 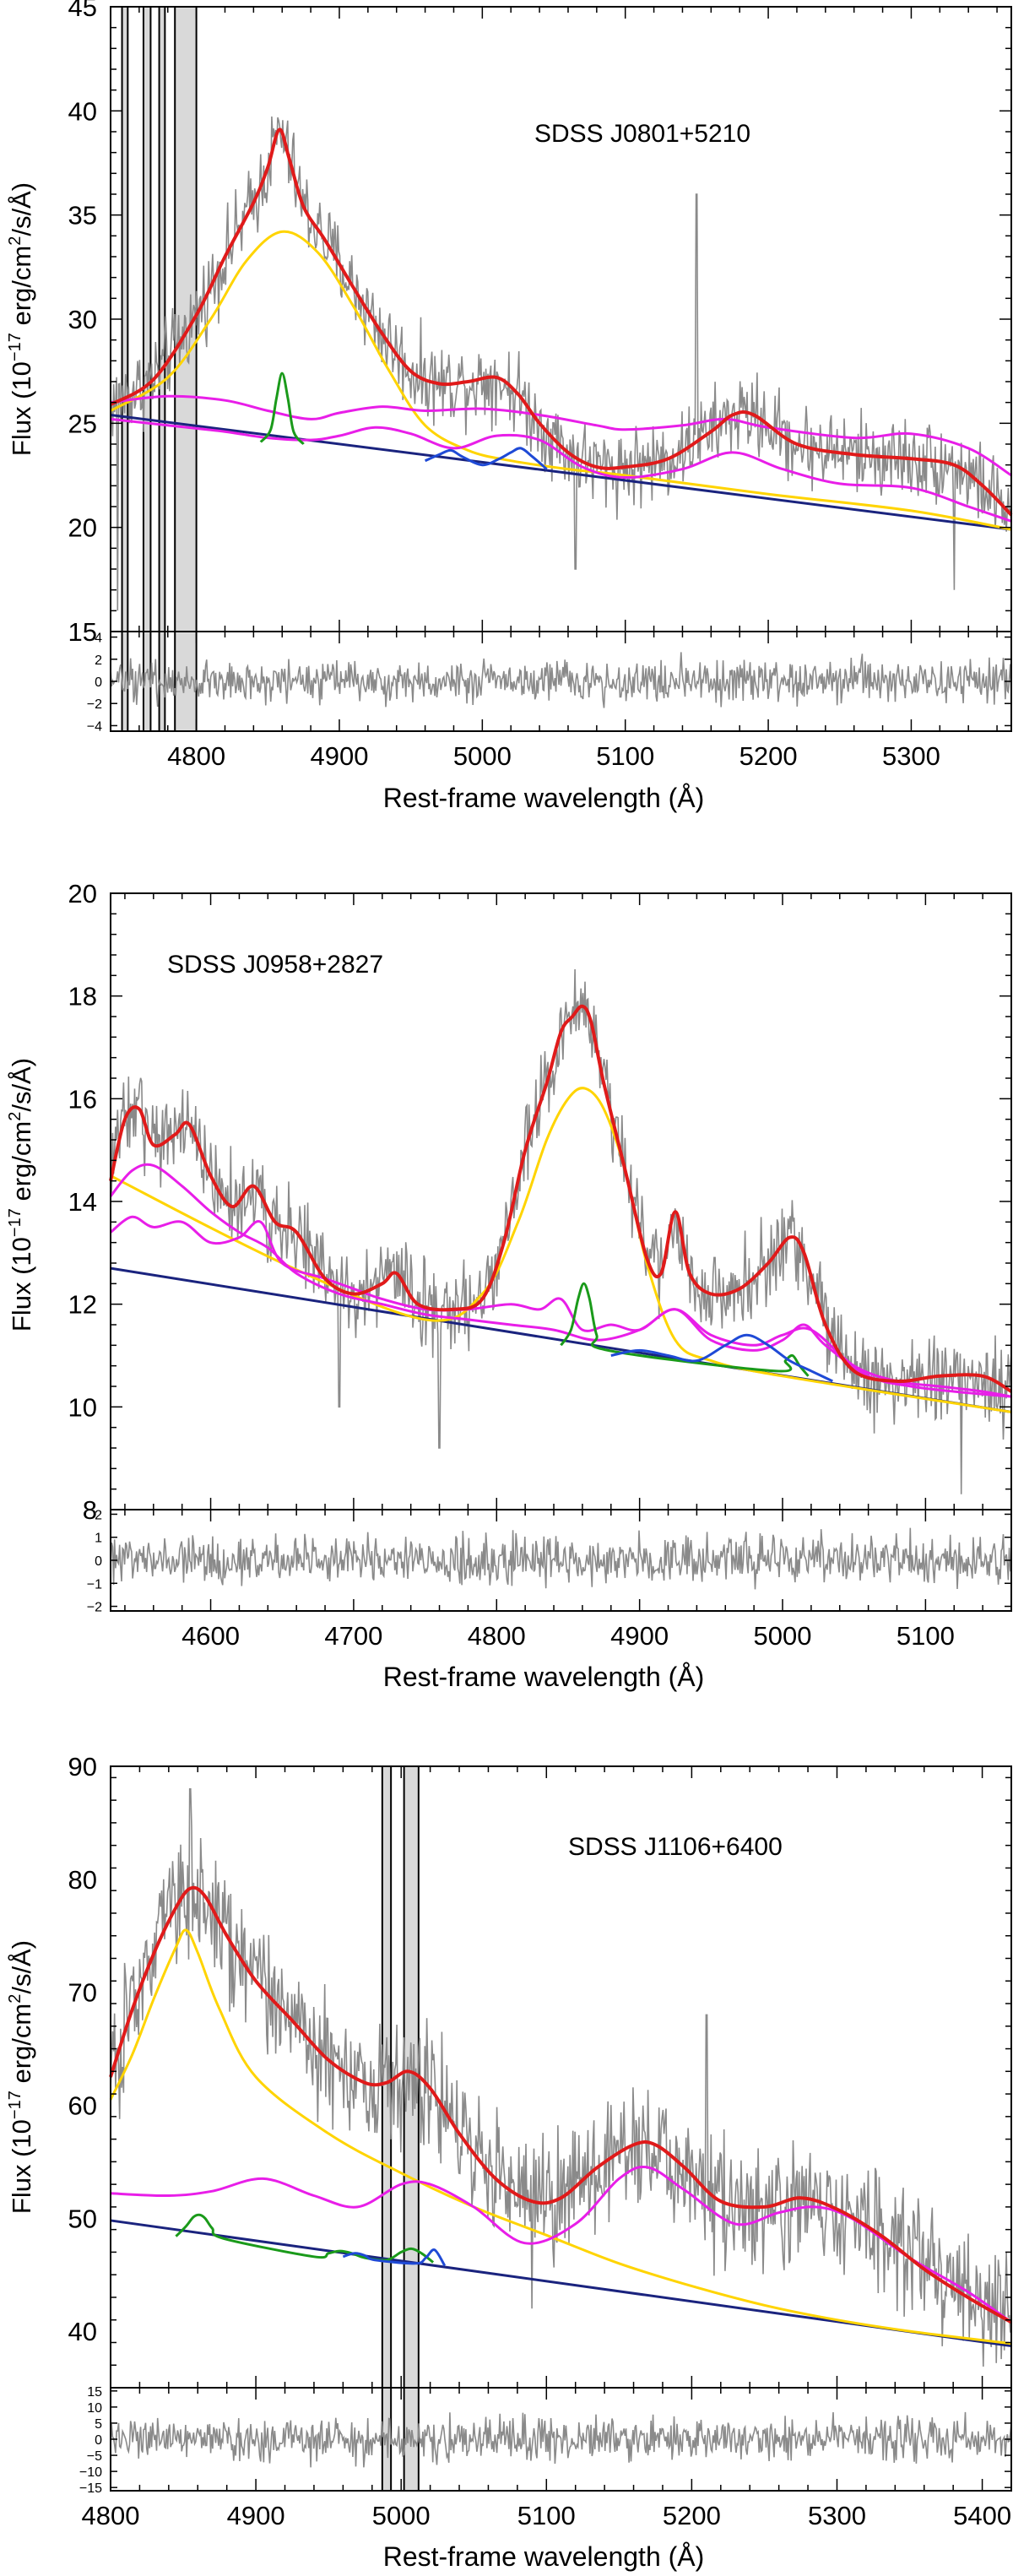 What do you see at coordinates (98, 639) in the screenshot?
I see `residual-y-tick-label: 4` at bounding box center [98, 639].